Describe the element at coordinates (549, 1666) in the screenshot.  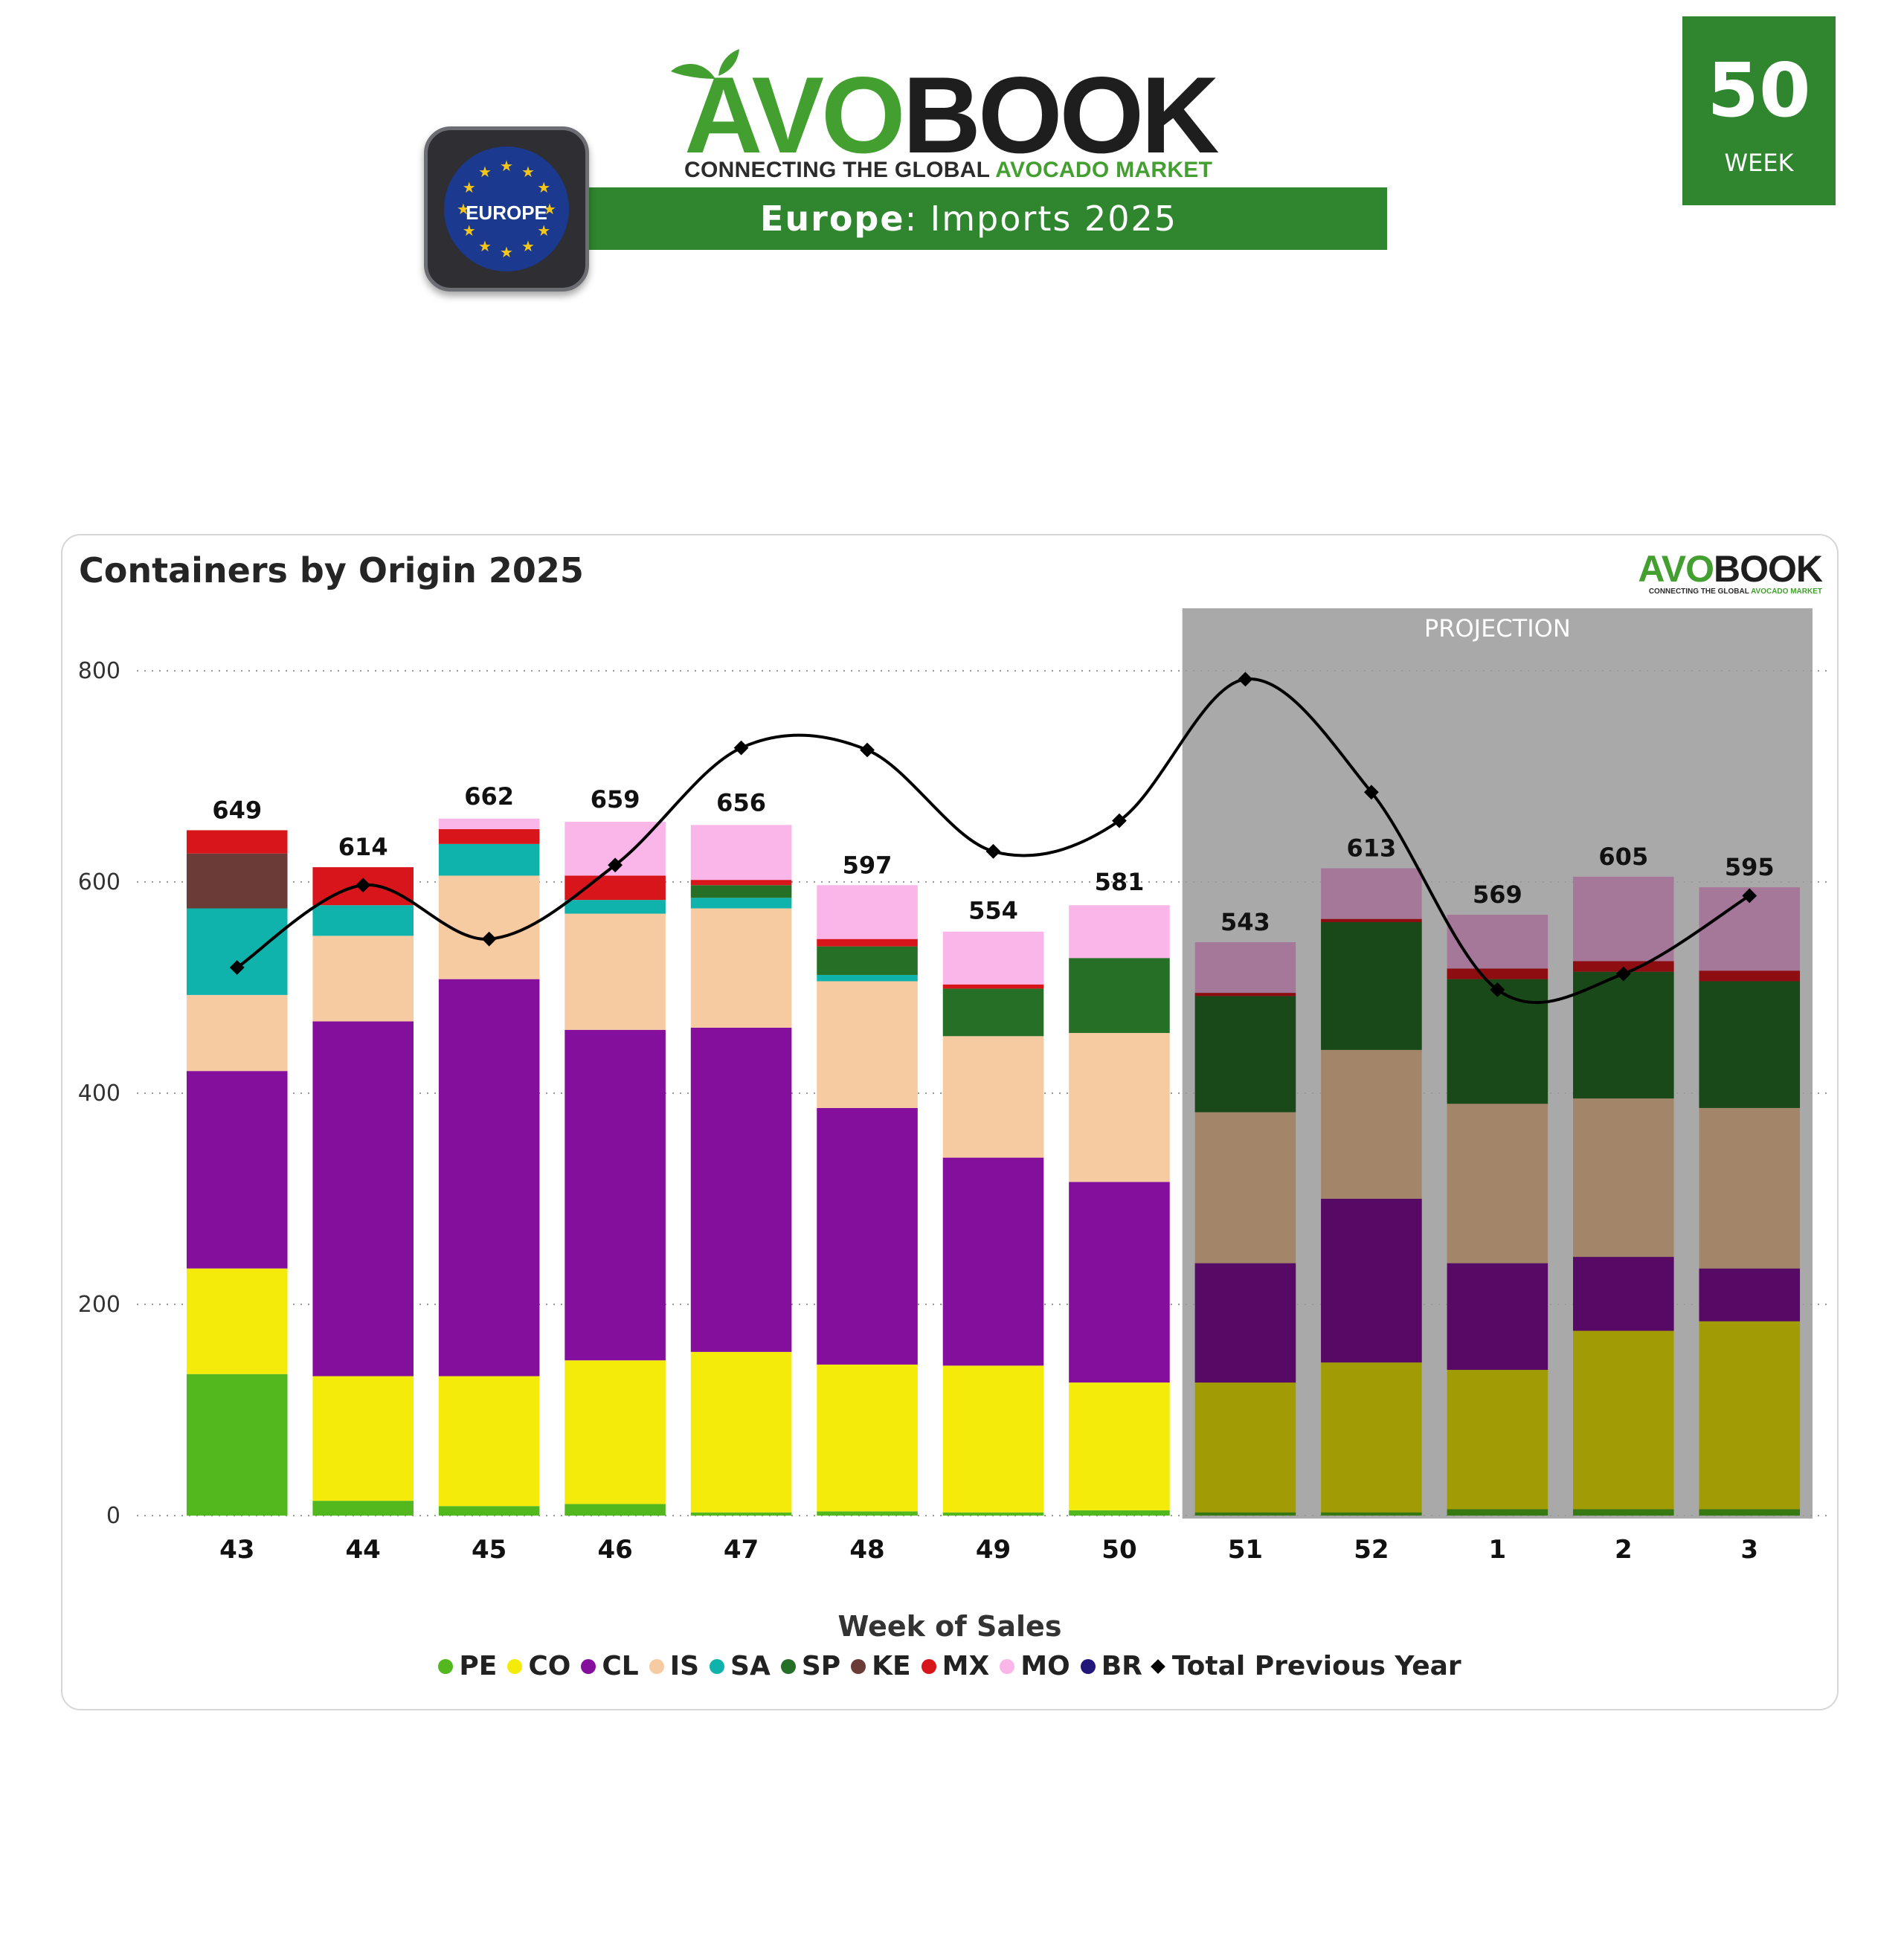
I see `legend-label: CO` at that location.